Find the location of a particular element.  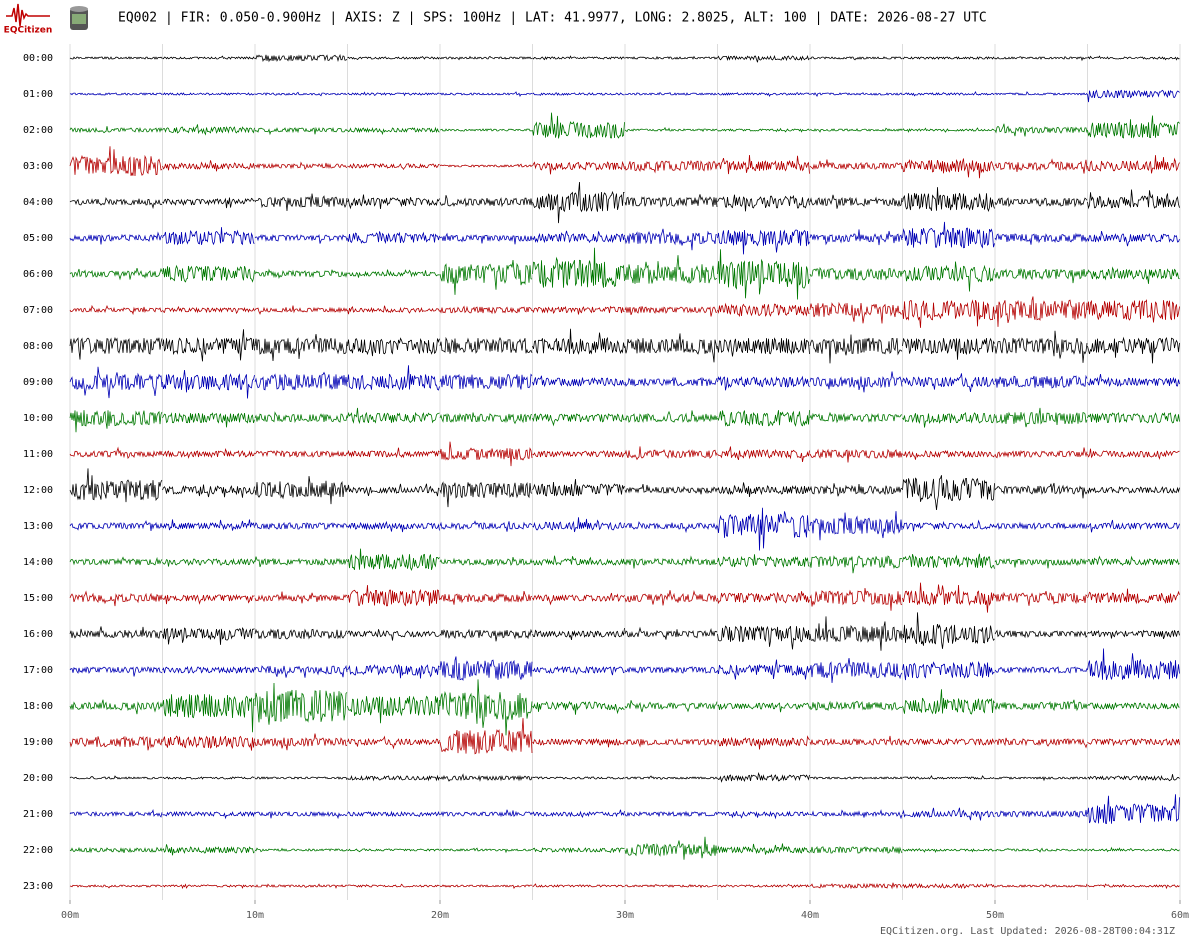

trace: 09:00 is located at coordinates (601, 382).